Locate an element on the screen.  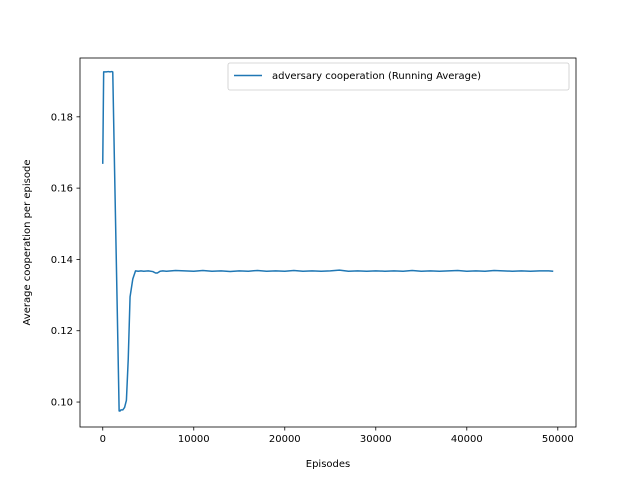
x-tick-label: 40000 is located at coordinates (467, 439).